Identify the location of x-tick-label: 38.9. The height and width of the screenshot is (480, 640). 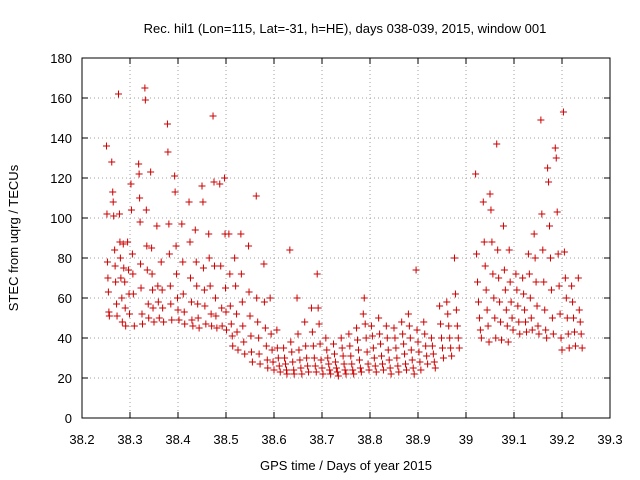
(417, 439).